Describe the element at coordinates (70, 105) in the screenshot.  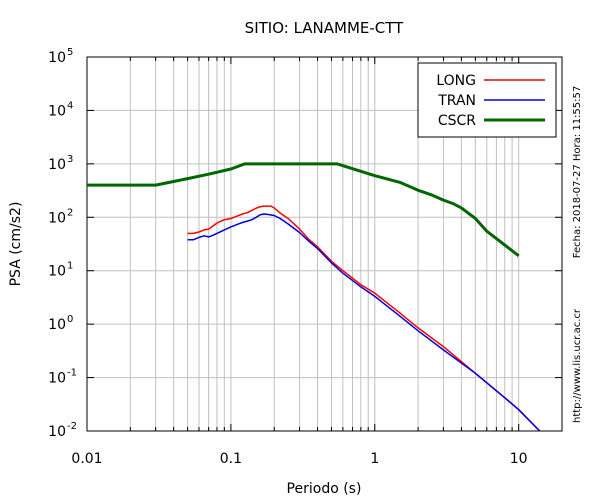
I see `y-tick-exponent: 4` at that location.